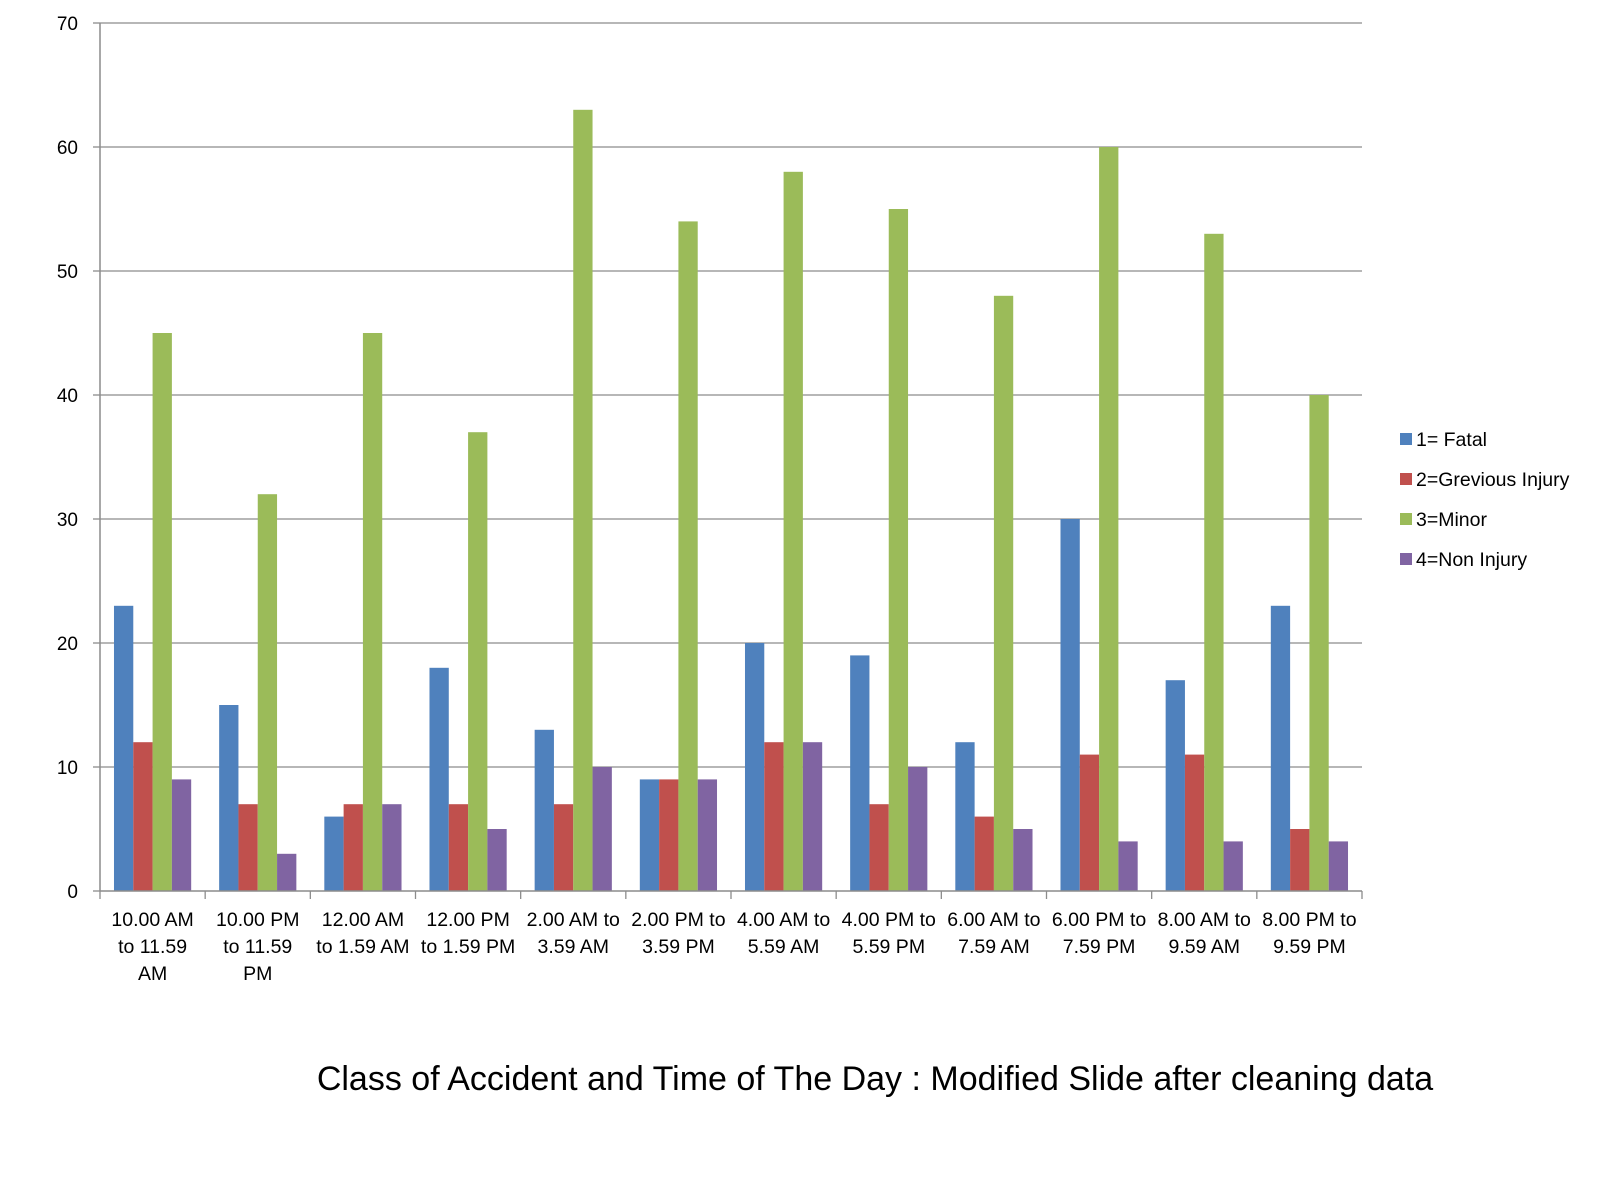  What do you see at coordinates (67, 24) in the screenshot?
I see `y-tick-label: 70` at bounding box center [67, 24].